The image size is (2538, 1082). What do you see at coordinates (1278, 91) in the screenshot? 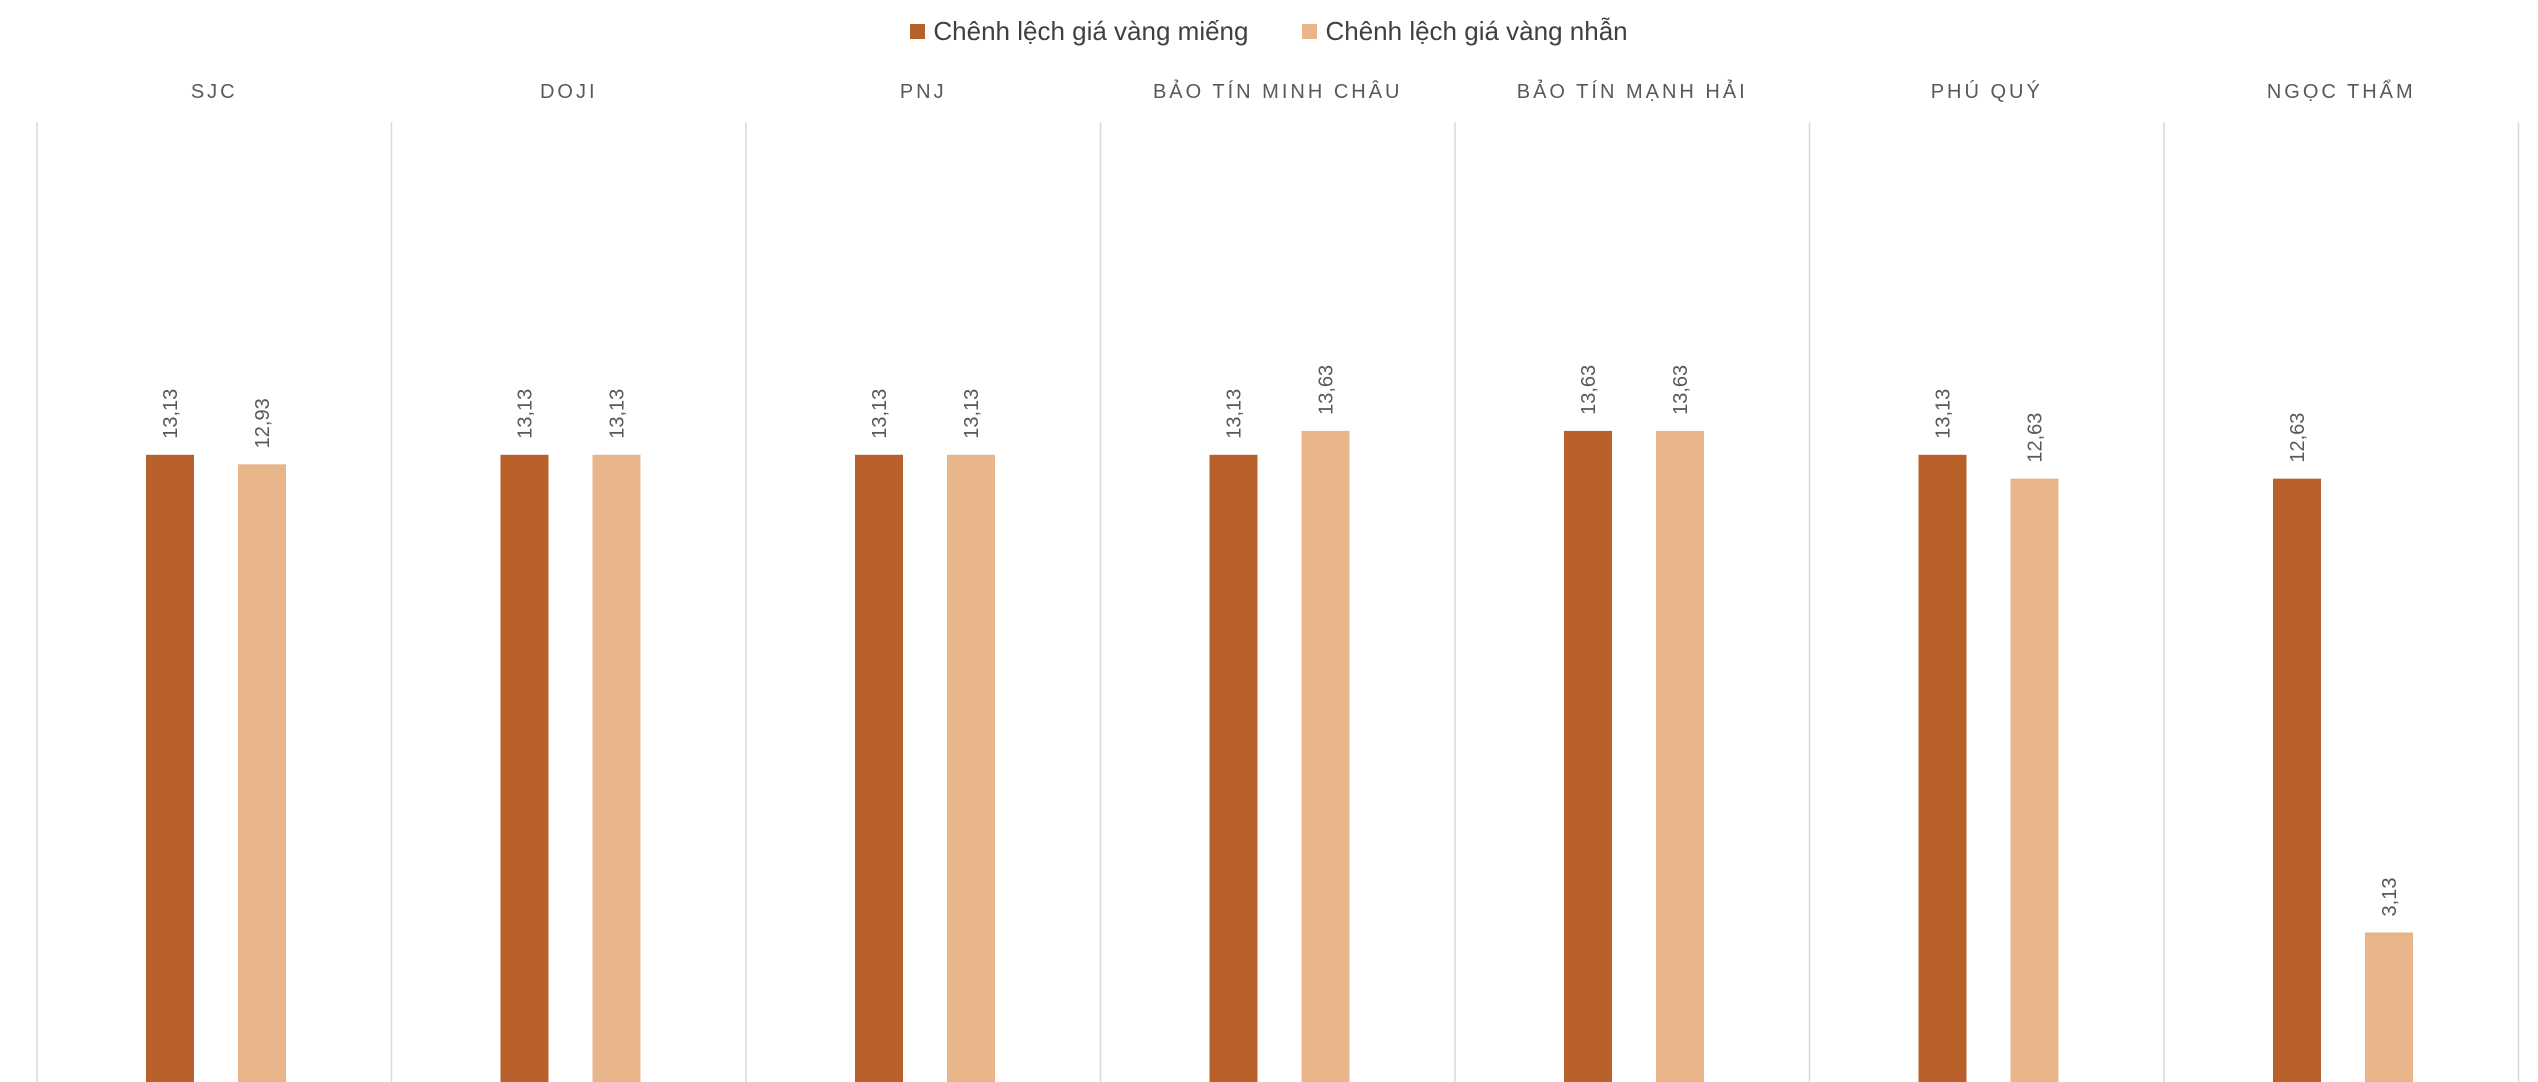
I see `category-label: BẢO TÍN MINH CHÂU` at bounding box center [1278, 91].